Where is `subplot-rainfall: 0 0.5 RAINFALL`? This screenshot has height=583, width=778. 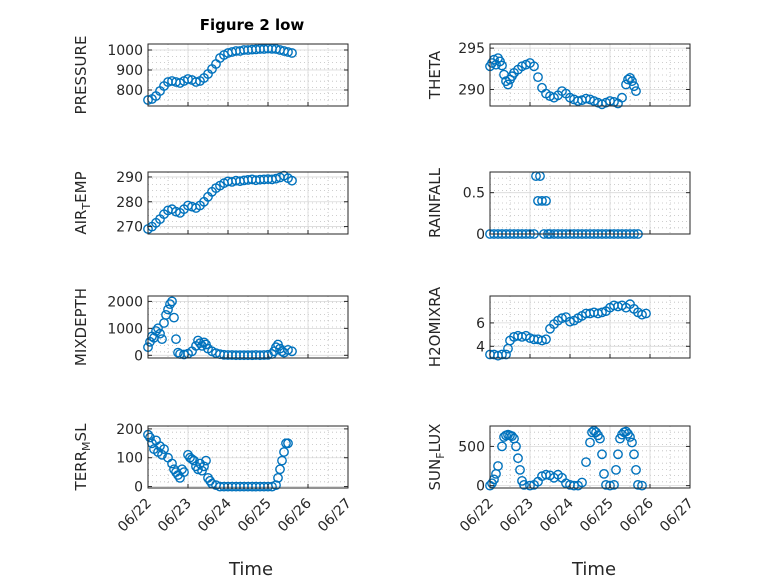 subplot-rainfall: 0 0.5 RAINFALL is located at coordinates (558, 205).